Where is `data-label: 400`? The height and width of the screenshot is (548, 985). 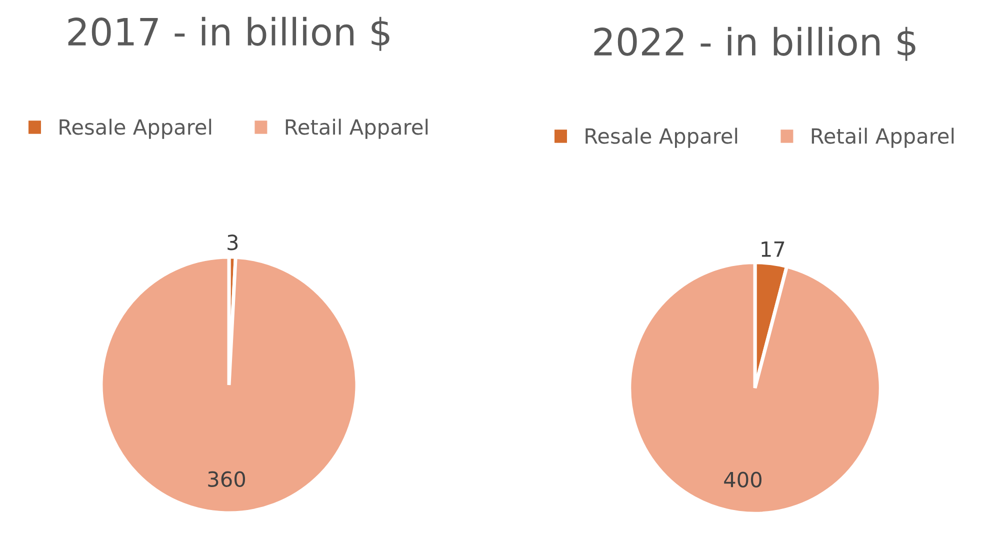
data-label: 400 is located at coordinates (743, 480).